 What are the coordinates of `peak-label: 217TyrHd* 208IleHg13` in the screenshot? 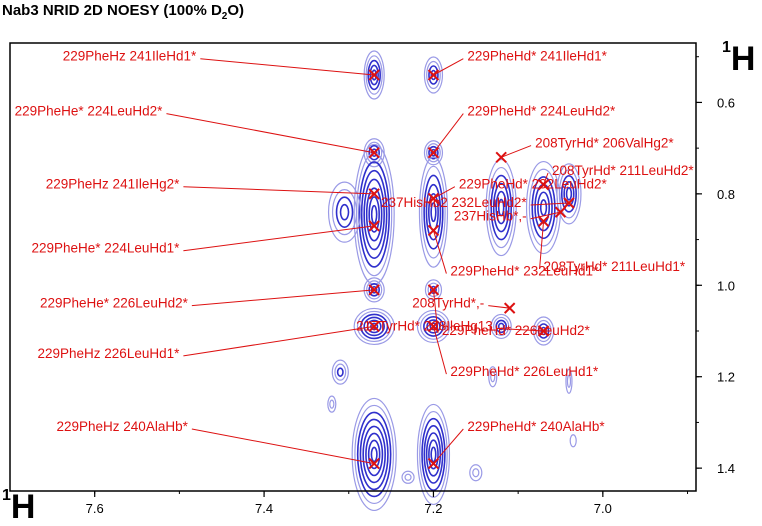 It's located at (424, 325).